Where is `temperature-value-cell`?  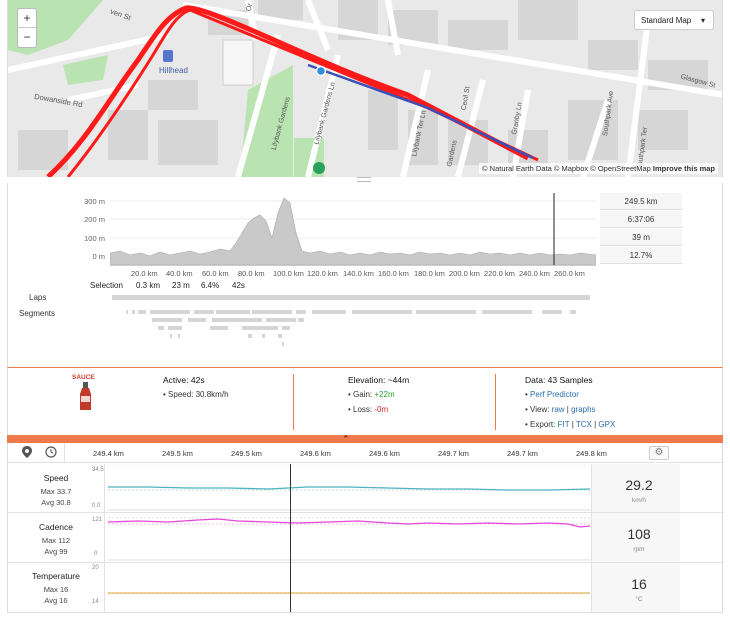 temperature-value-cell is located at coordinates (635, 587).